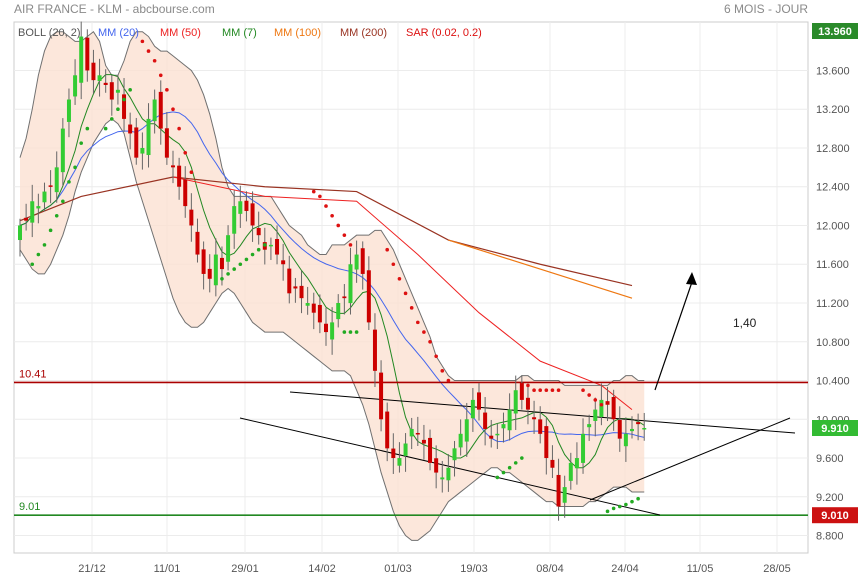  I want to click on y-tick-label: 10.400, so click(833, 382).